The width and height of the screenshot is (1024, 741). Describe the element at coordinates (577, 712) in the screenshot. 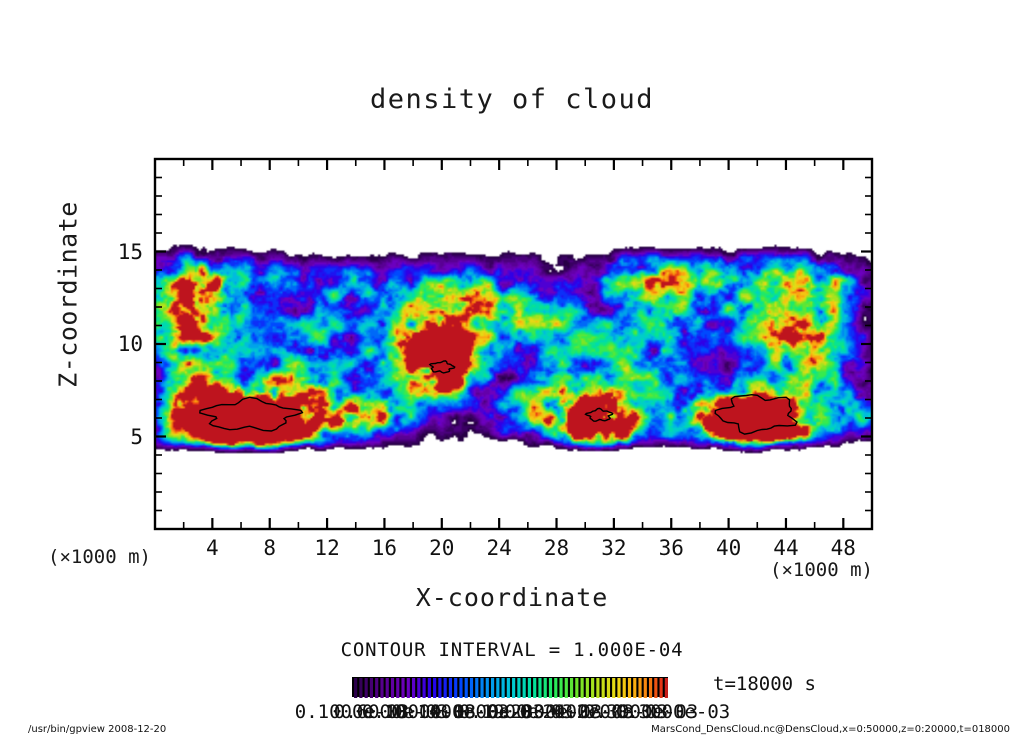

I see `colorbar-tick-label: 0.2400e-03` at that location.